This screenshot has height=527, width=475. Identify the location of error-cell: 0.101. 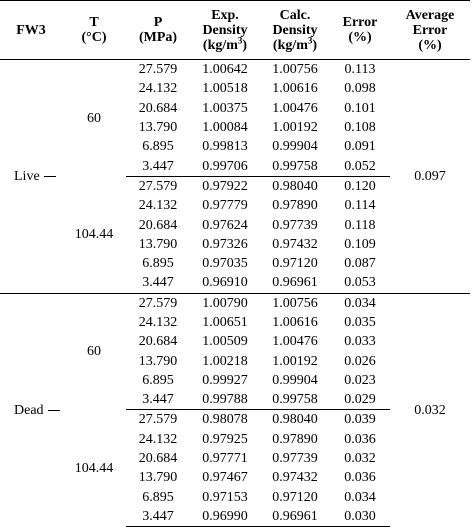
(360, 108).